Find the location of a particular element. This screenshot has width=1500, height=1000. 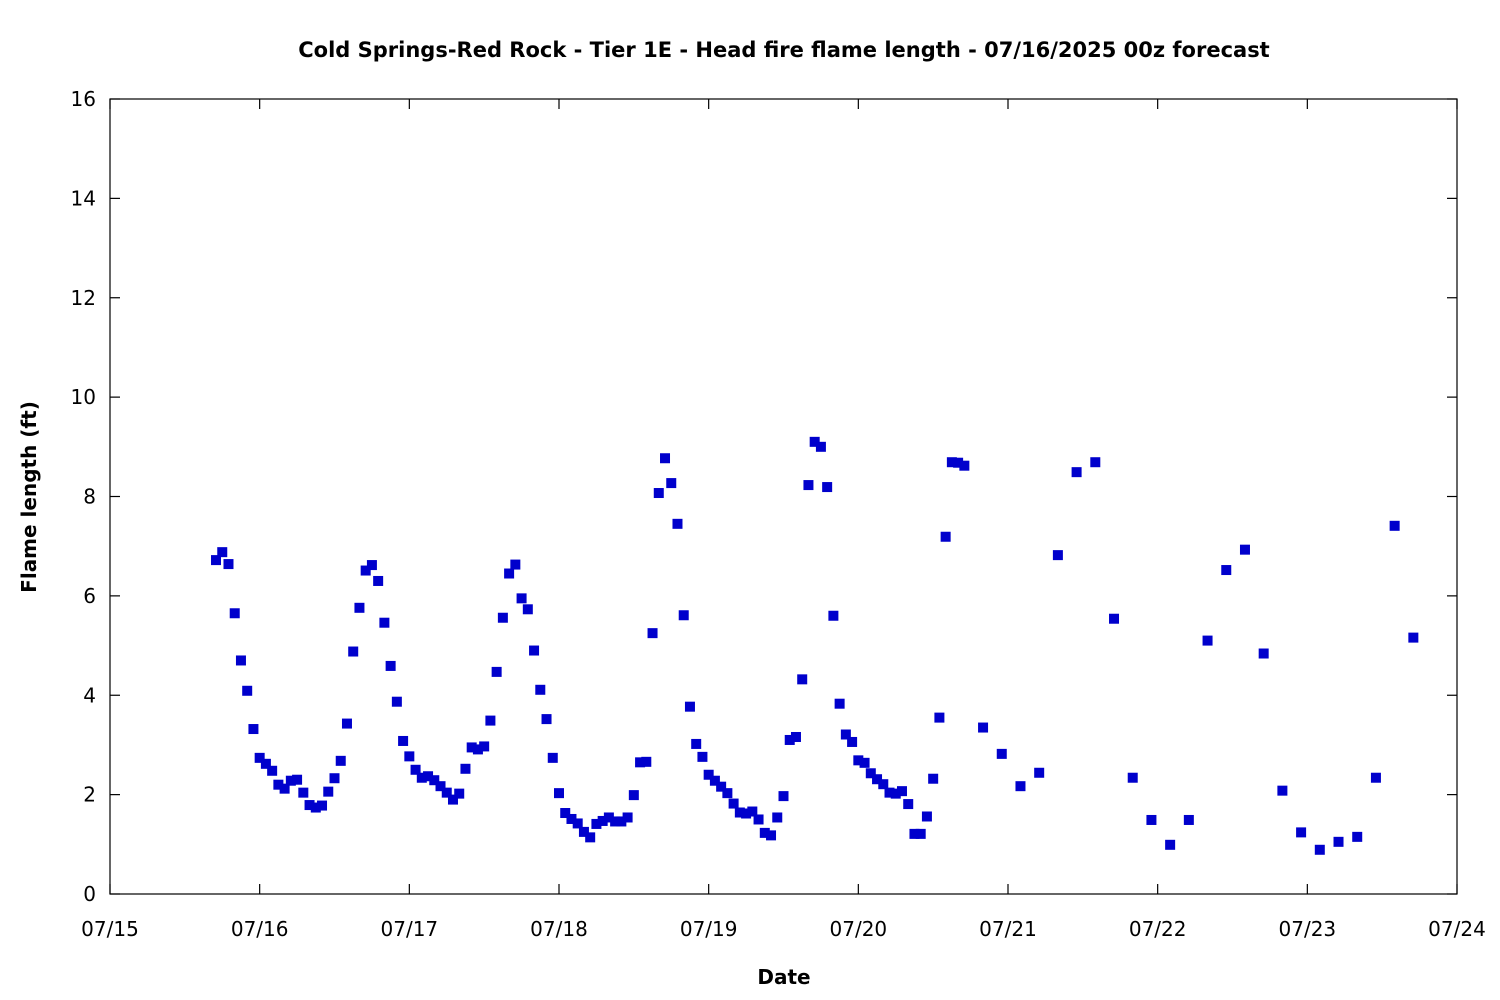

y-tick-label: 6 is located at coordinates (89, 596).